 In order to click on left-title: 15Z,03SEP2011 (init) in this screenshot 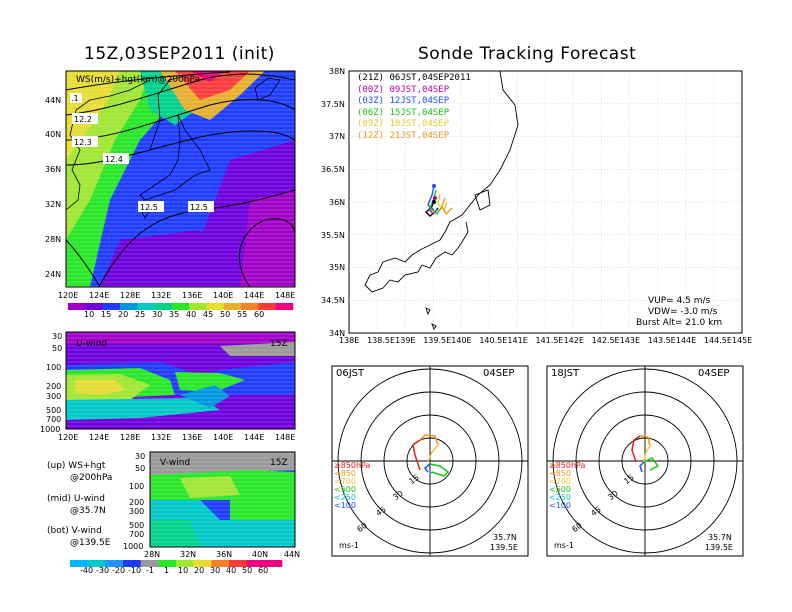, I will do `click(179, 54)`.